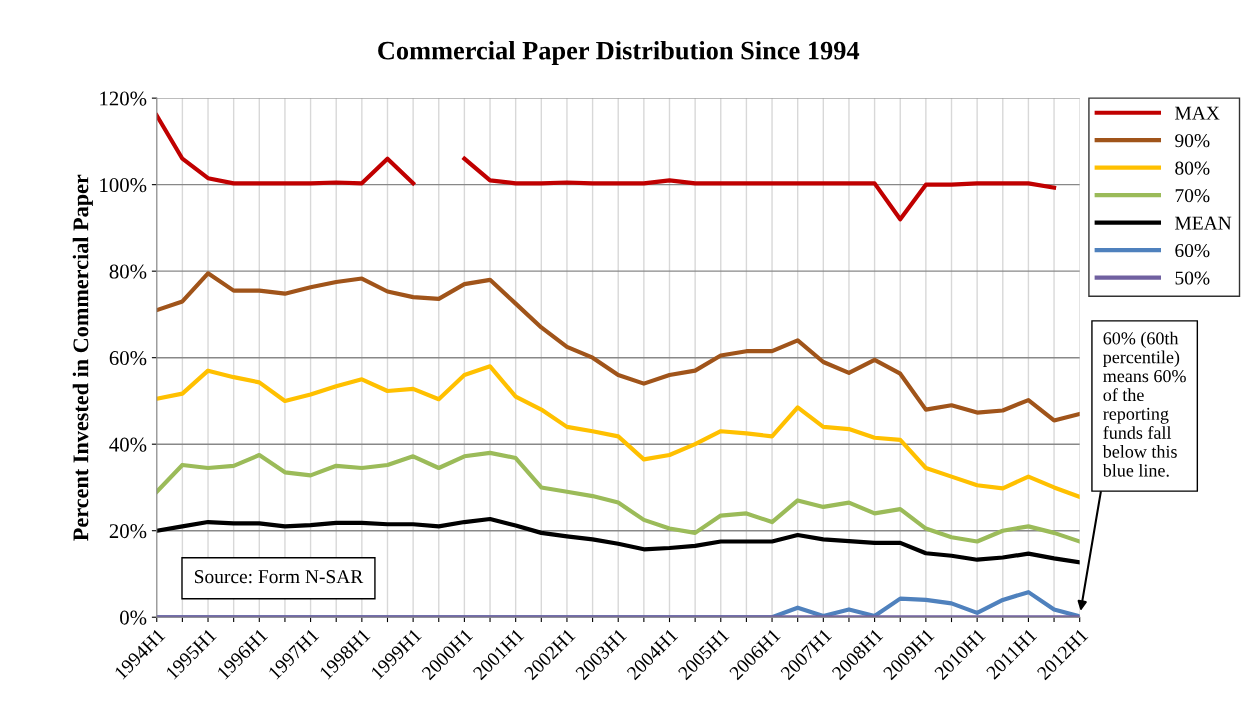 This screenshot has width=1254, height=727. I want to click on y-tick-label: 60%, so click(128, 358).